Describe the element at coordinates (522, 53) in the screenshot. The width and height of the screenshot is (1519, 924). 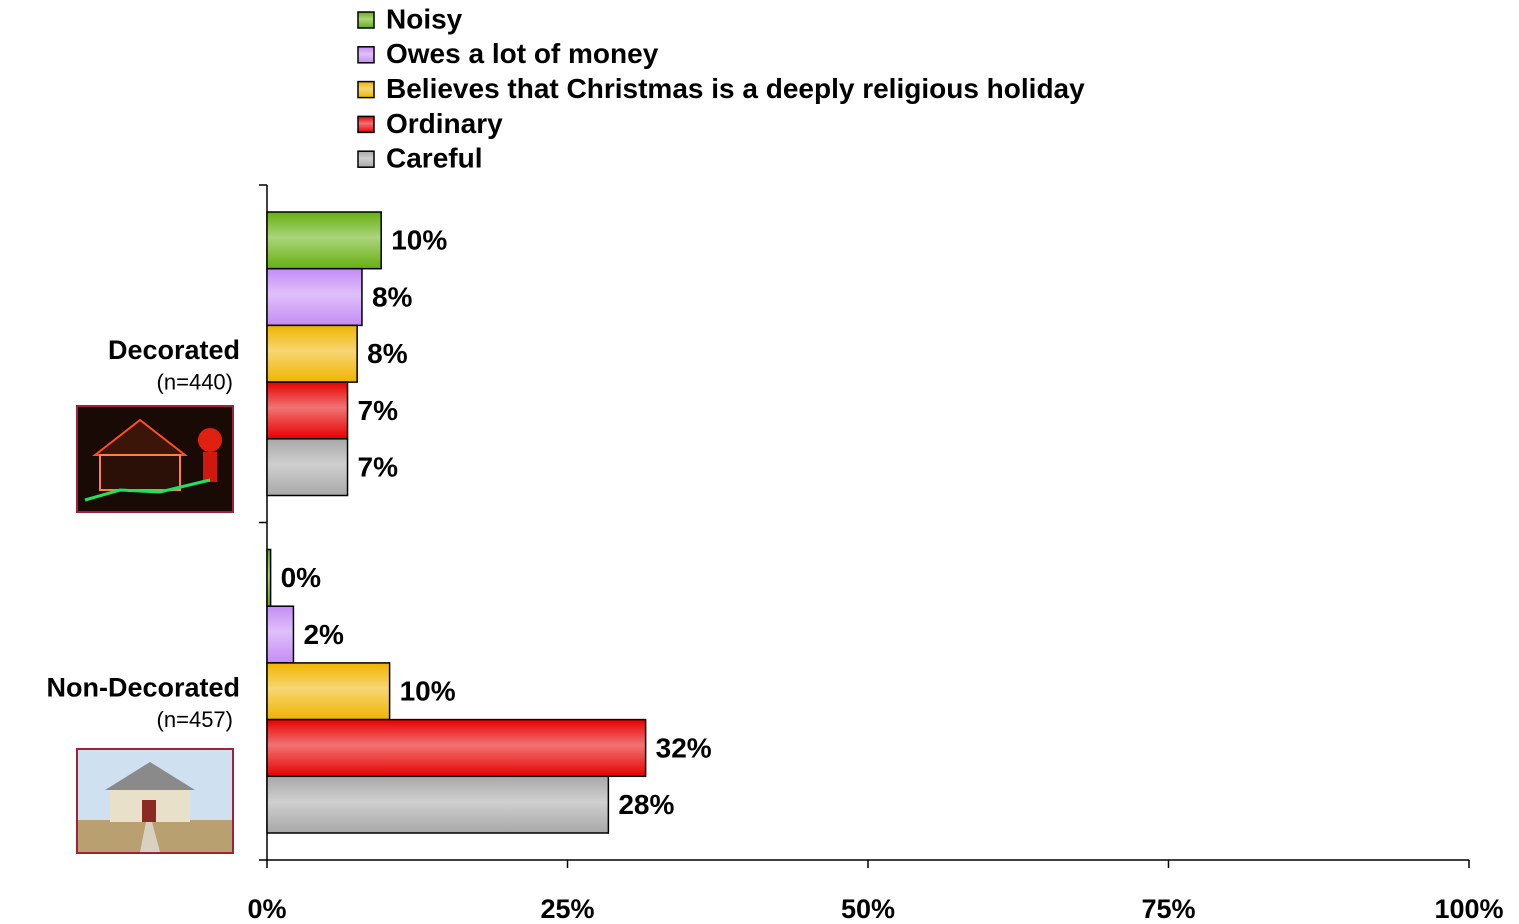
I see `legend-label: Owes a lot of money` at that location.